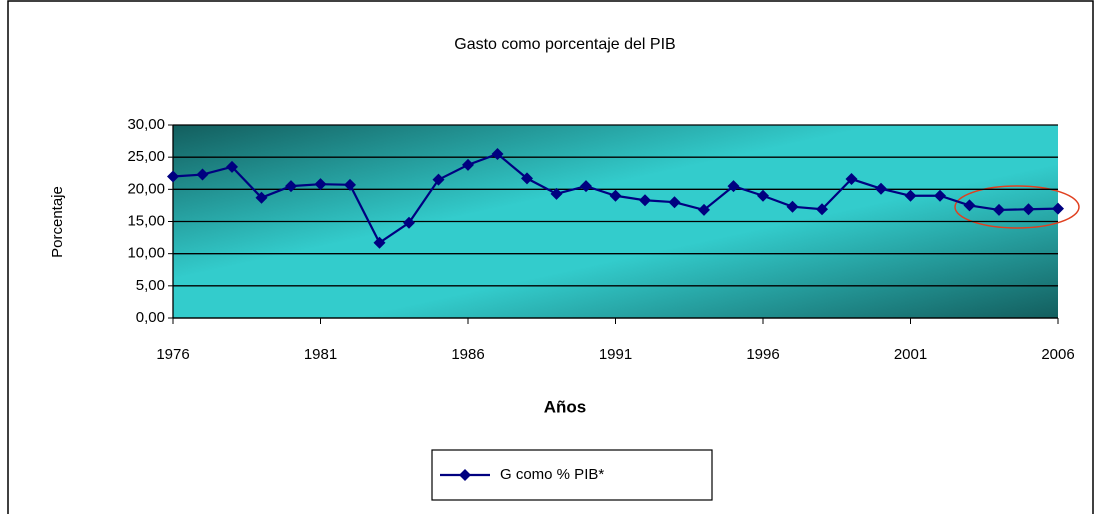 This screenshot has width=1100, height=514. I want to click on x-axis-title: Años, so click(565, 406).